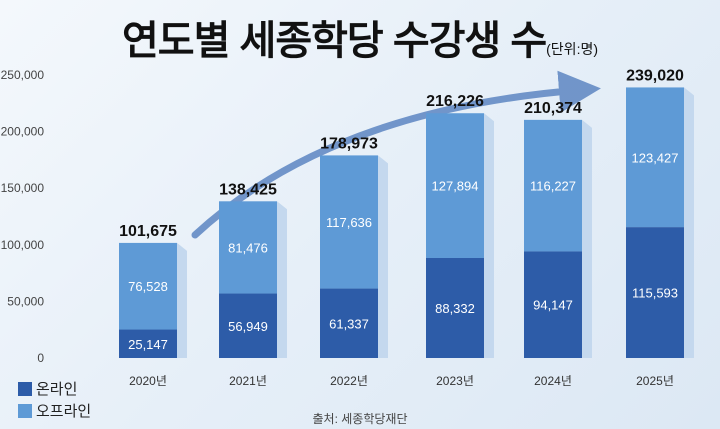 Image resolution: width=720 pixels, height=429 pixels. What do you see at coordinates (23, 188) in the screenshot?
I see `y-tick-label: 150,000` at bounding box center [23, 188].